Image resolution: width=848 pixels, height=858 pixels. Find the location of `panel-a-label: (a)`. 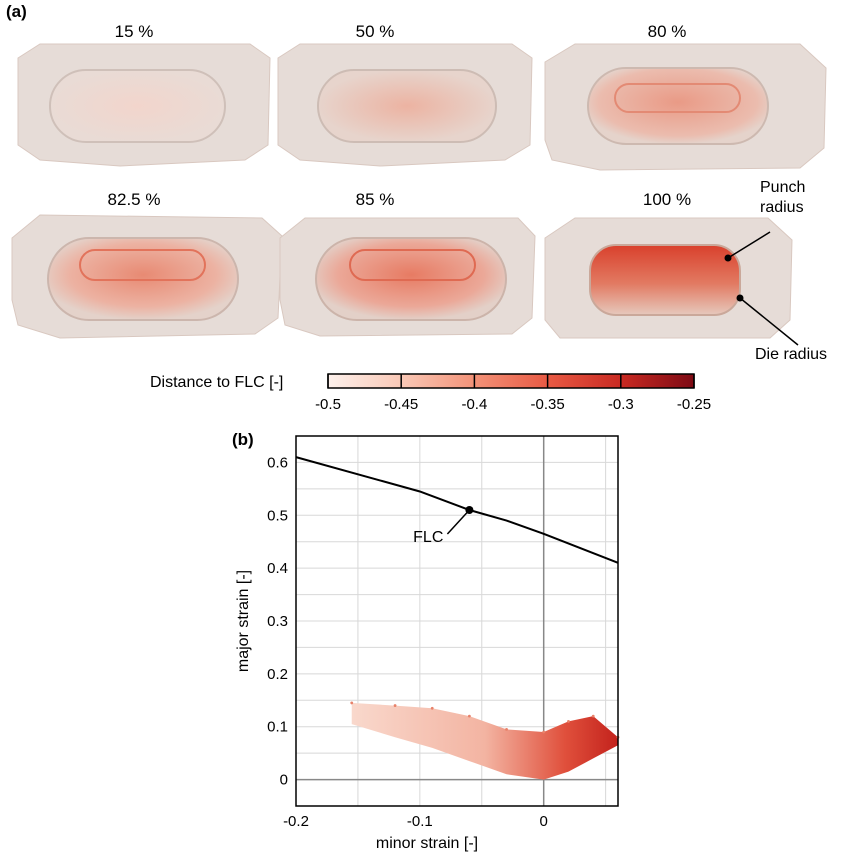

panel-a-label: (a) is located at coordinates (16, 11).